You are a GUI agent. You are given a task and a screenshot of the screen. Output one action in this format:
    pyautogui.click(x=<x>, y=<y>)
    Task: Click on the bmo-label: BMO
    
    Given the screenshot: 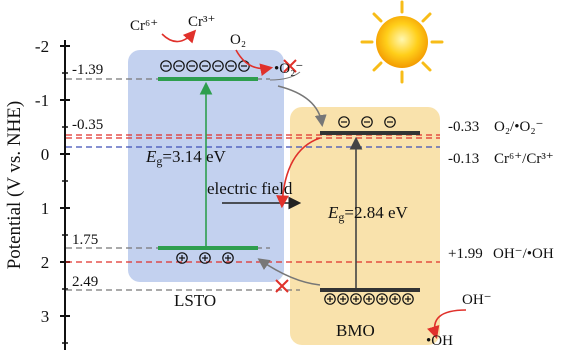 What is the action you would take?
    pyautogui.click(x=355, y=330)
    